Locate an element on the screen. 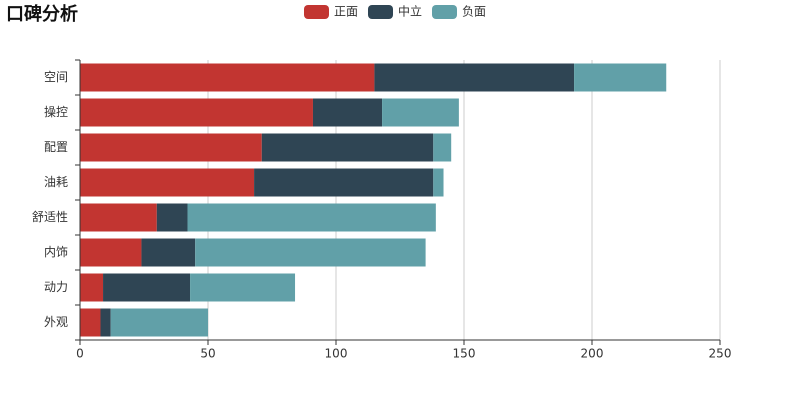 The height and width of the screenshot is (400, 800). y-tick-label: 外观 is located at coordinates (56, 322).